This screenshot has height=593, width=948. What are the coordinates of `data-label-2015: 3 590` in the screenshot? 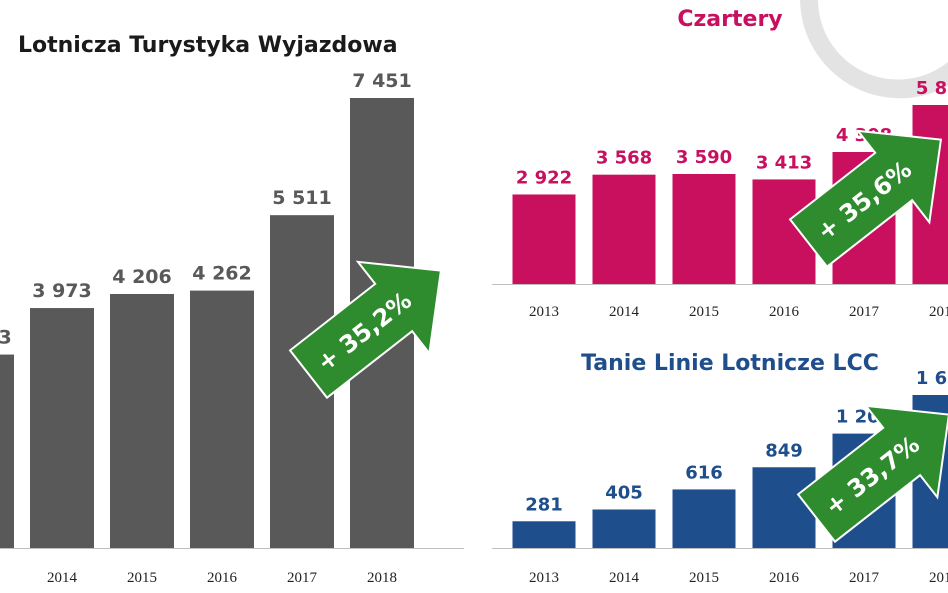 It's located at (704, 157).